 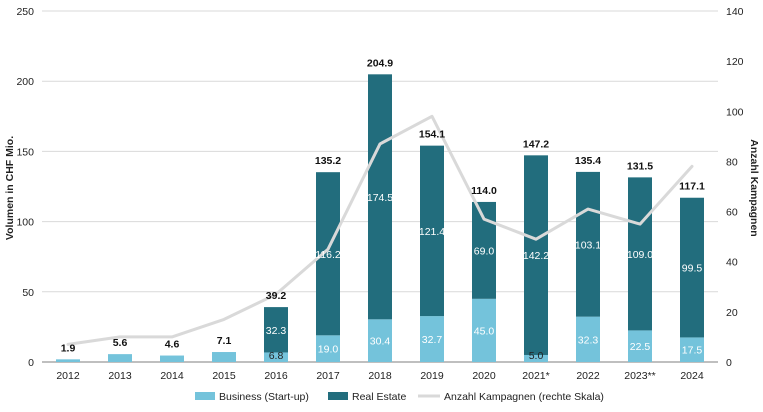 What do you see at coordinates (328, 376) in the screenshot?
I see `x-tick-label: 2017` at bounding box center [328, 376].